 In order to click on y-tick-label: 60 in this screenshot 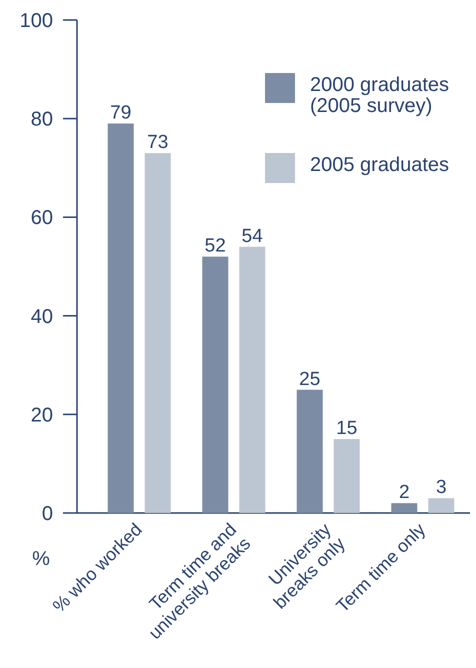, I will do `click(41, 218)`.